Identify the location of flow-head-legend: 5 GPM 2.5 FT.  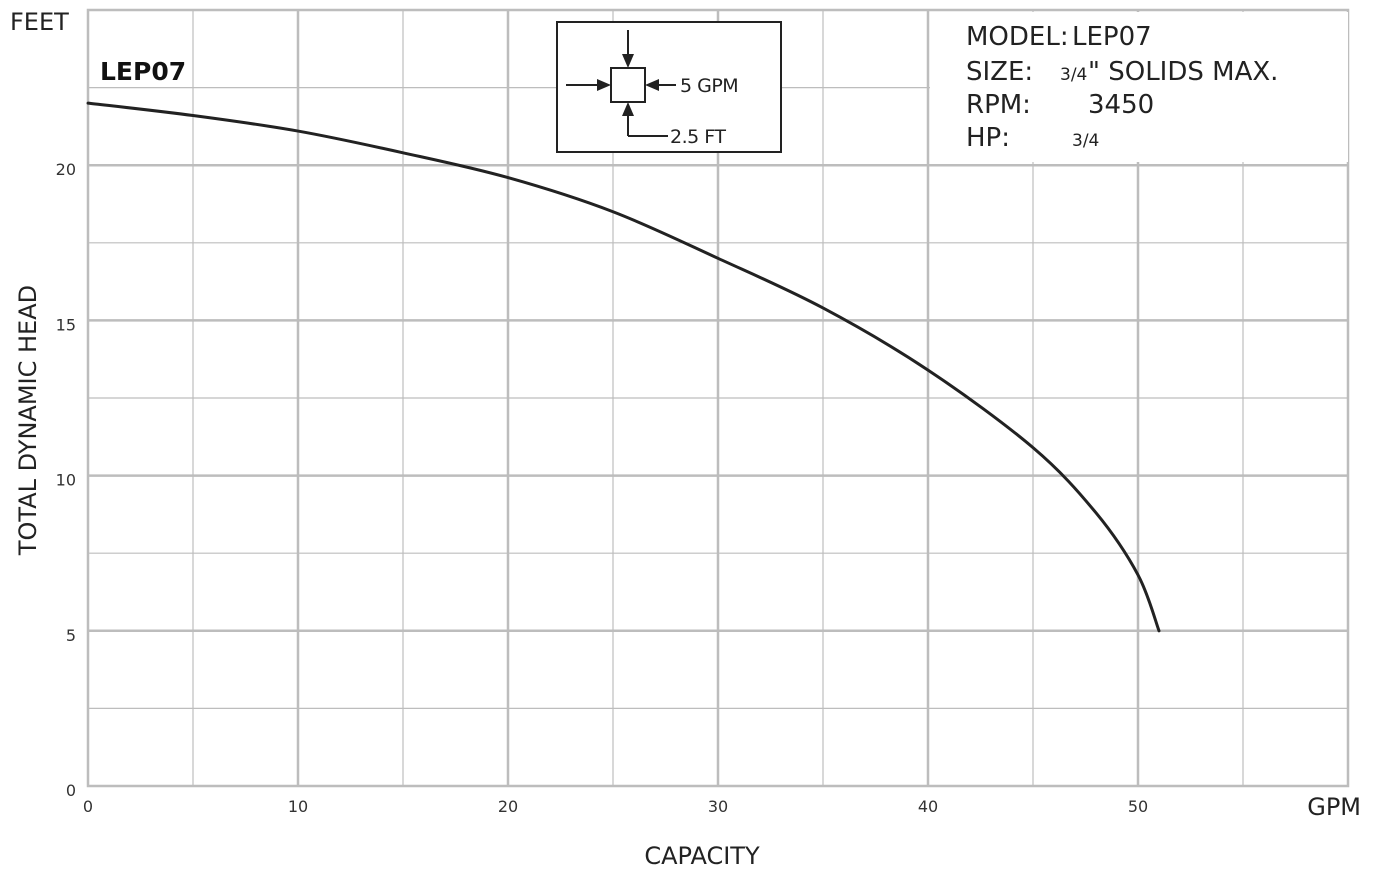
(669, 87).